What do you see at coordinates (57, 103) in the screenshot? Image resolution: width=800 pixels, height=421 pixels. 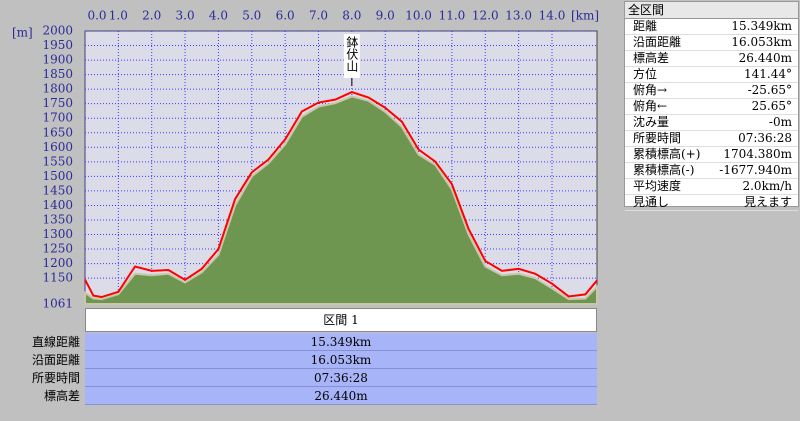 I see `y-tick-label: 1750` at bounding box center [57, 103].